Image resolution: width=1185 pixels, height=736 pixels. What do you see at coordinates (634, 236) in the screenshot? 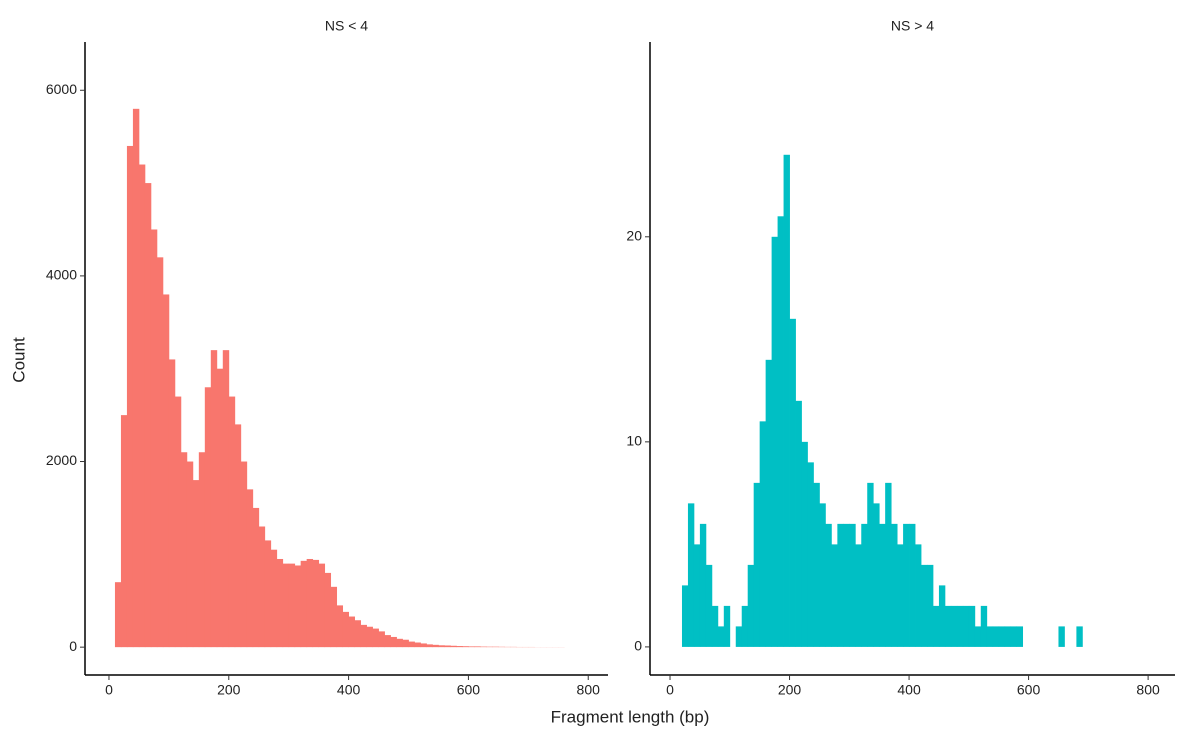
I see `y-tick-label: 20` at bounding box center [634, 236].